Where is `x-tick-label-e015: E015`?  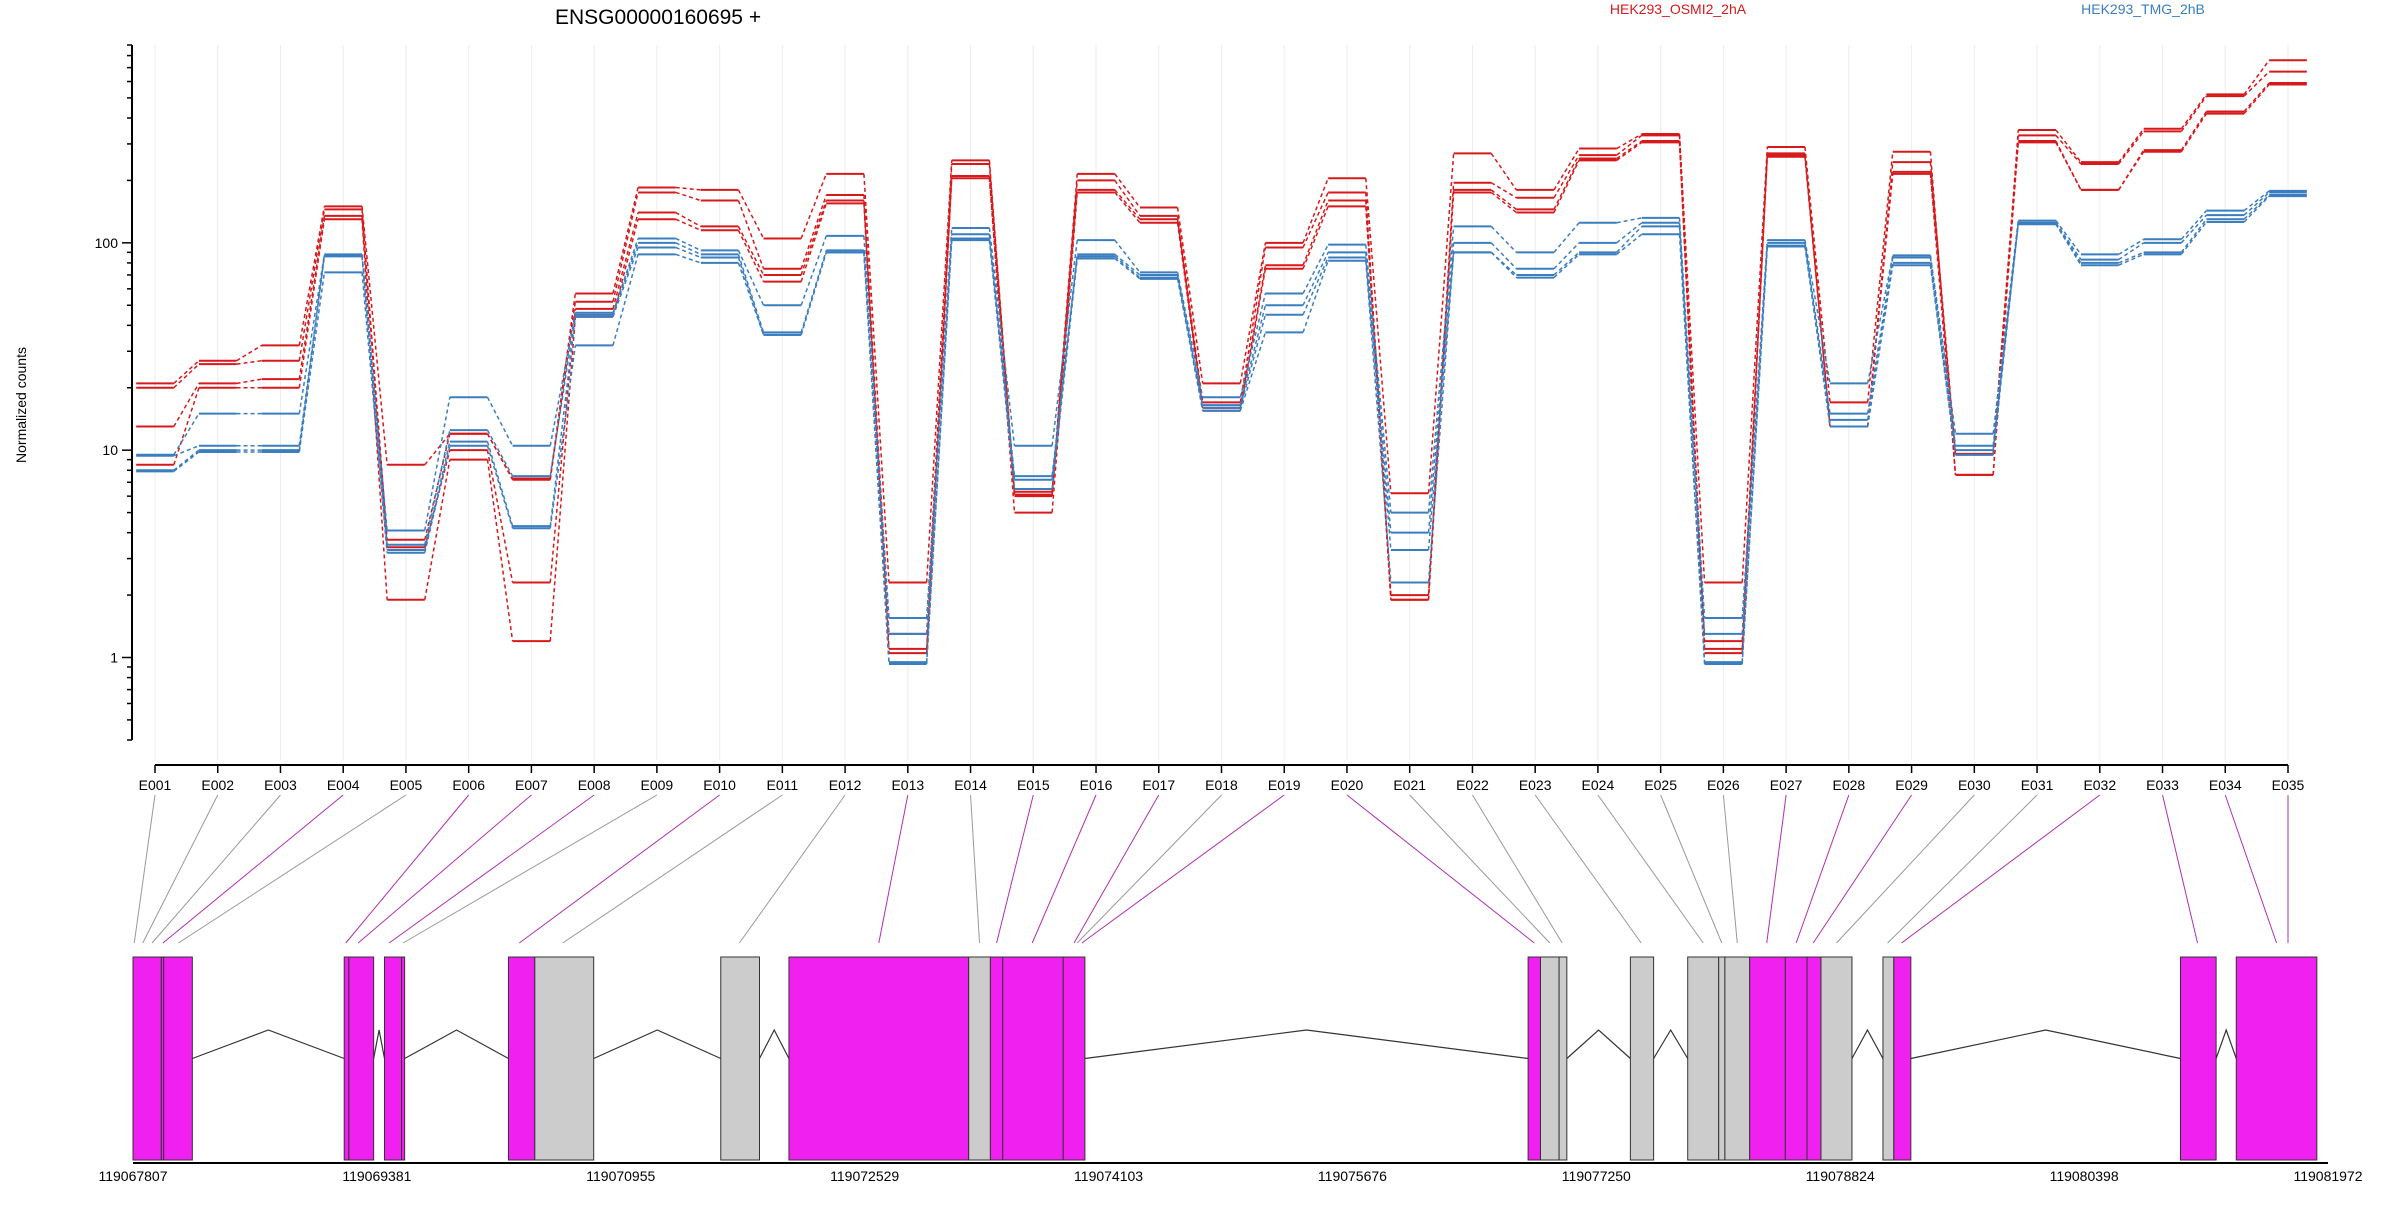 x-tick-label-e015: E015 is located at coordinates (1033, 785).